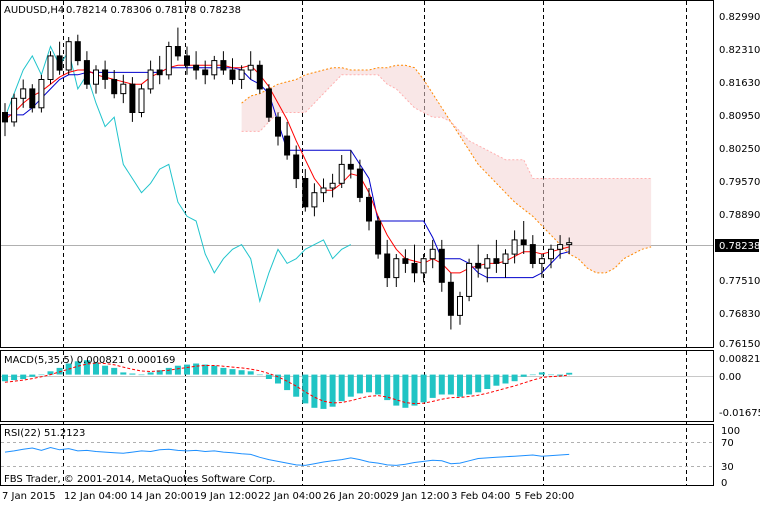 Image resolution: width=760 pixels, height=507 pixels. Describe the element at coordinates (287, 456) in the screenshot. I see `rsi-line` at that location.